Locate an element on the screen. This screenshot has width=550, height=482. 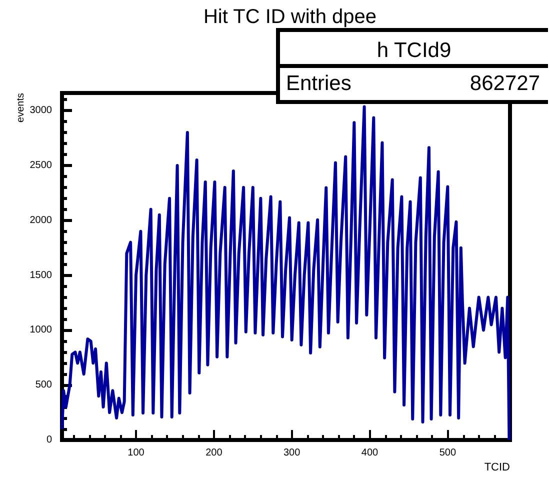
y-tick-label: 500 is located at coordinates (43, 385).